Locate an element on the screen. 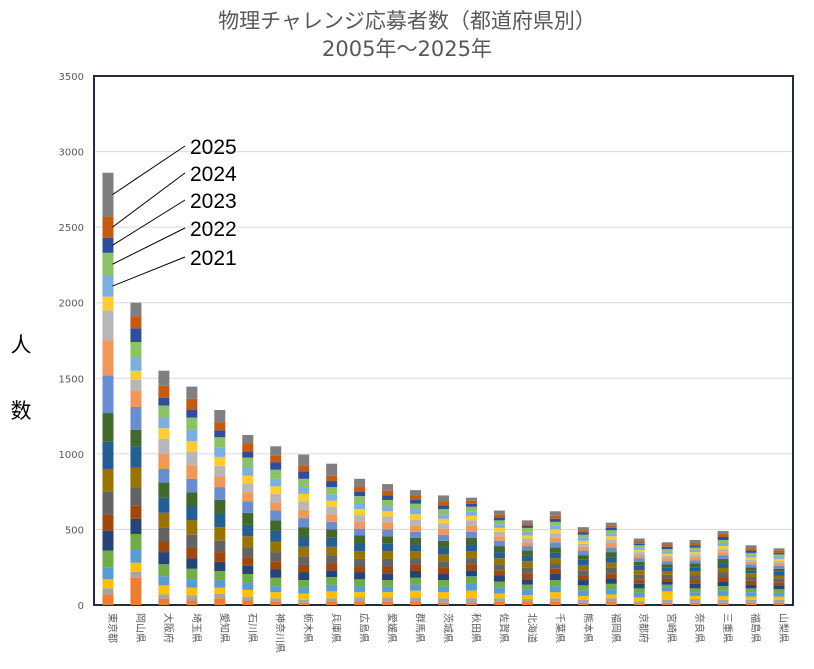 The width and height of the screenshot is (814, 669). x-tick-label: 東京都 is located at coordinates (112, 628).